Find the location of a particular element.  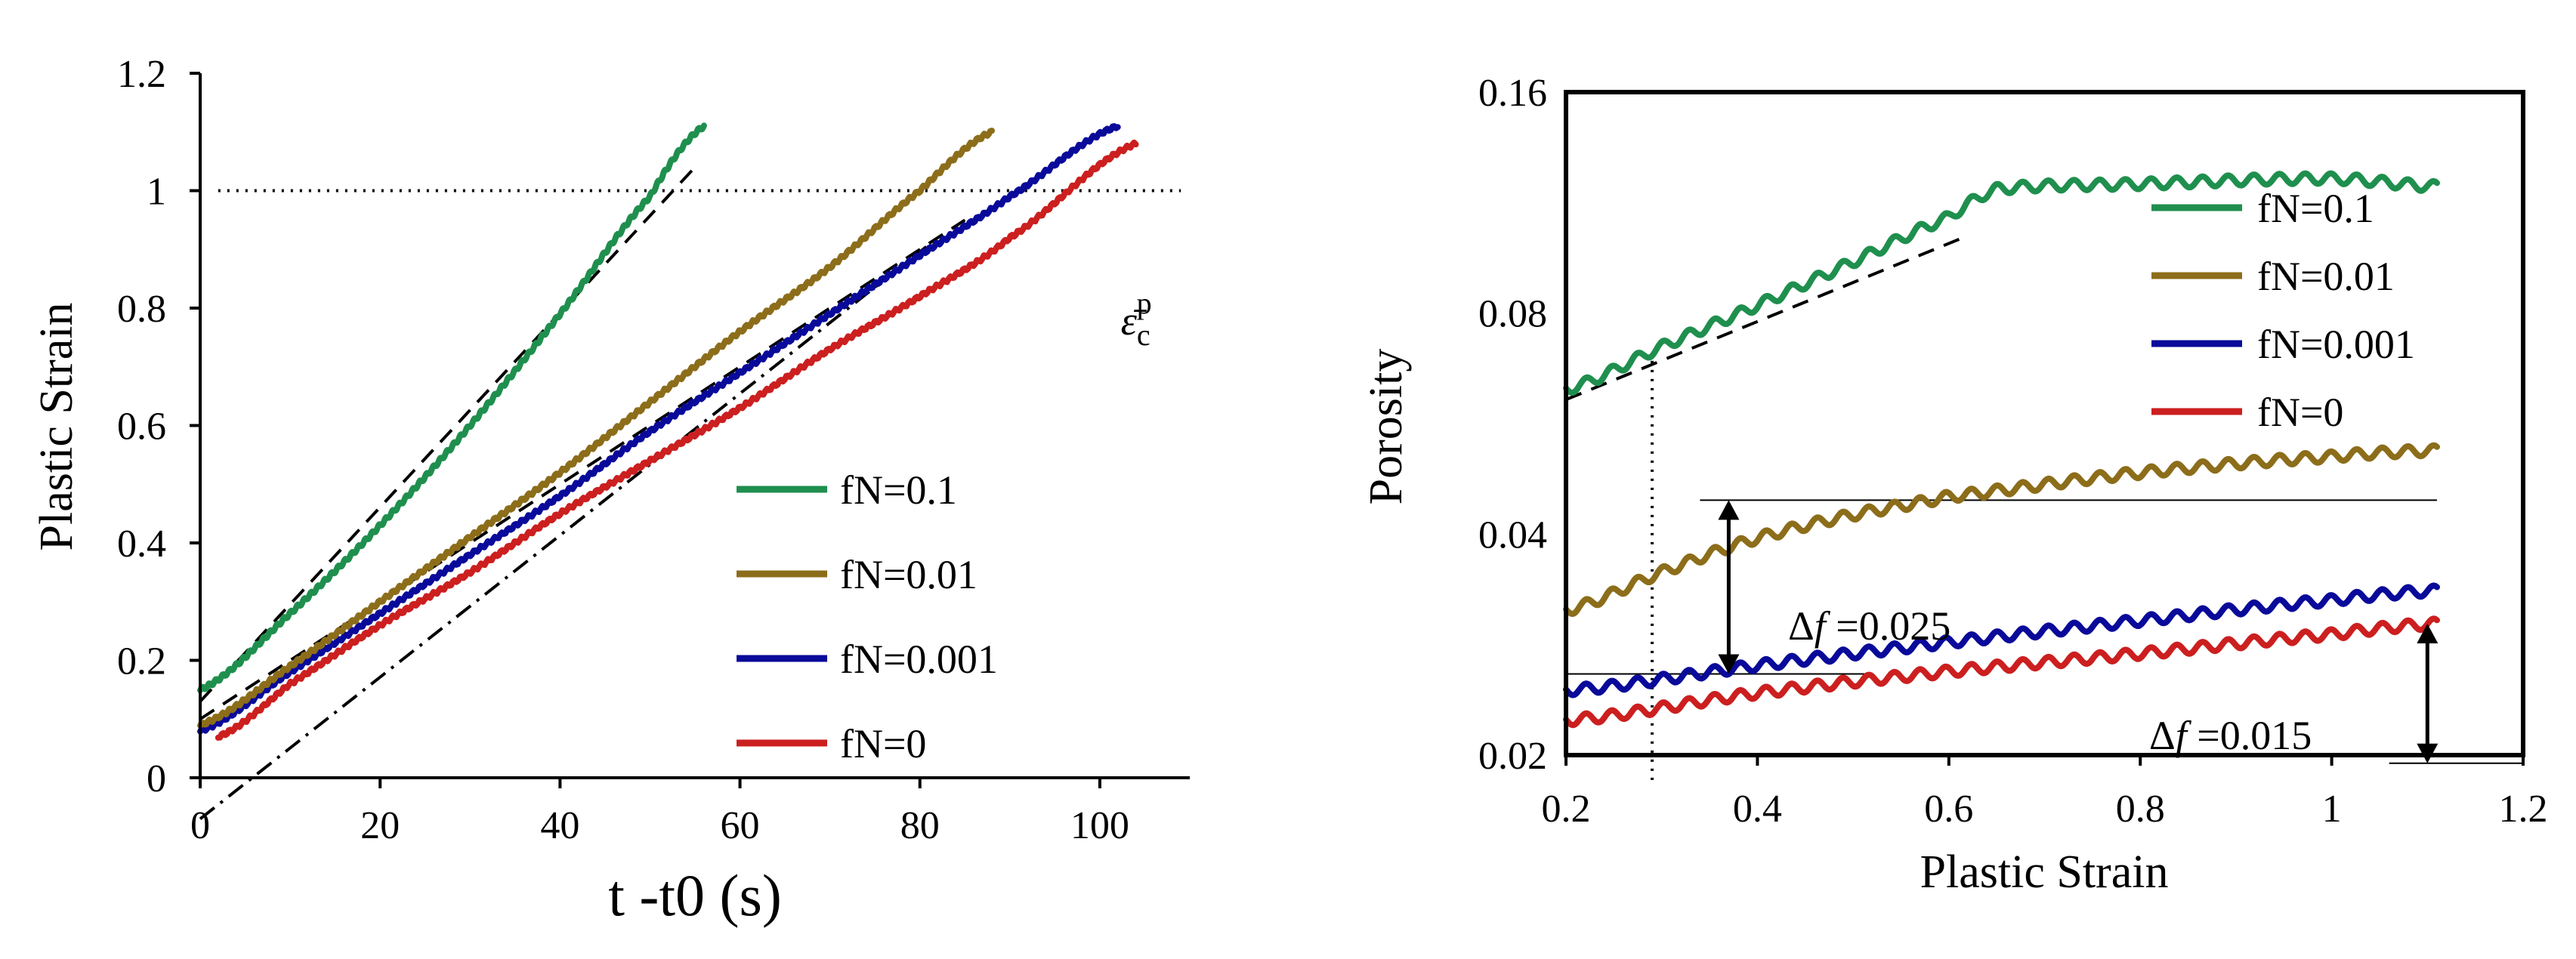

chart2-y-tick-label: 0.08 is located at coordinates (1512, 314).